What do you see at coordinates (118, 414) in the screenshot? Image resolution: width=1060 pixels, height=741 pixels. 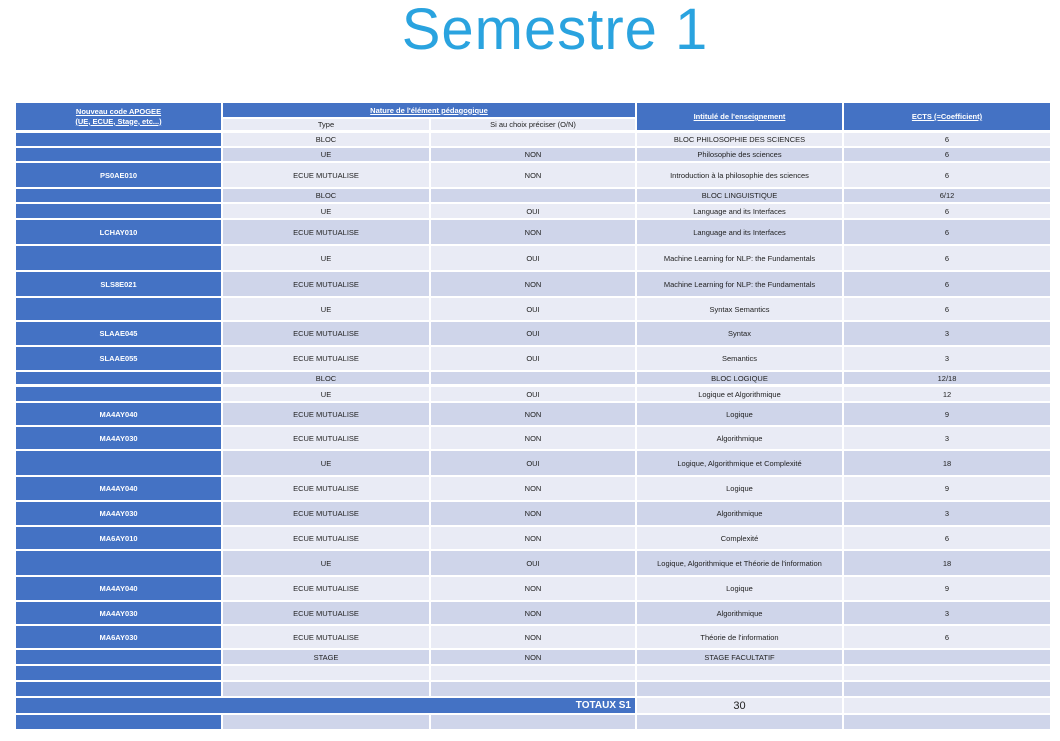 I see `cell-code: MA4AY040` at bounding box center [118, 414].